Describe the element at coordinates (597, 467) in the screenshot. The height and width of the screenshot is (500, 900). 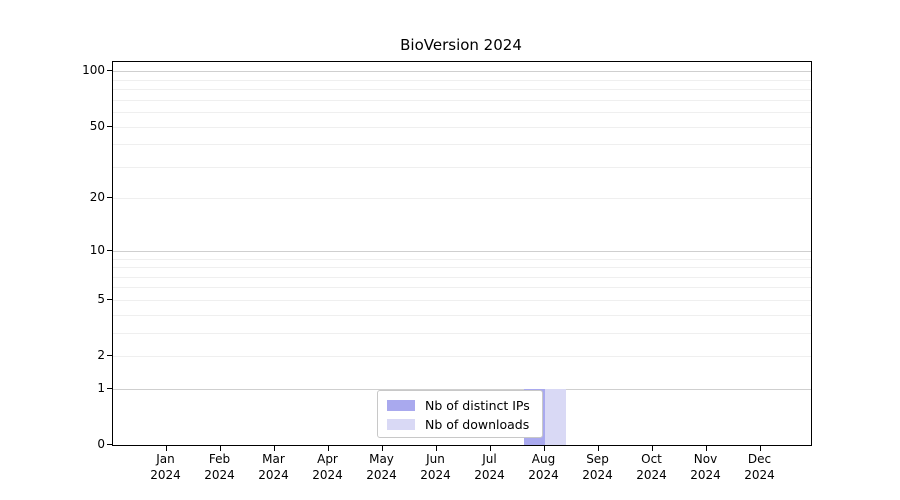
I see `x-tick-label-sep-2024: Sep 2024` at that location.